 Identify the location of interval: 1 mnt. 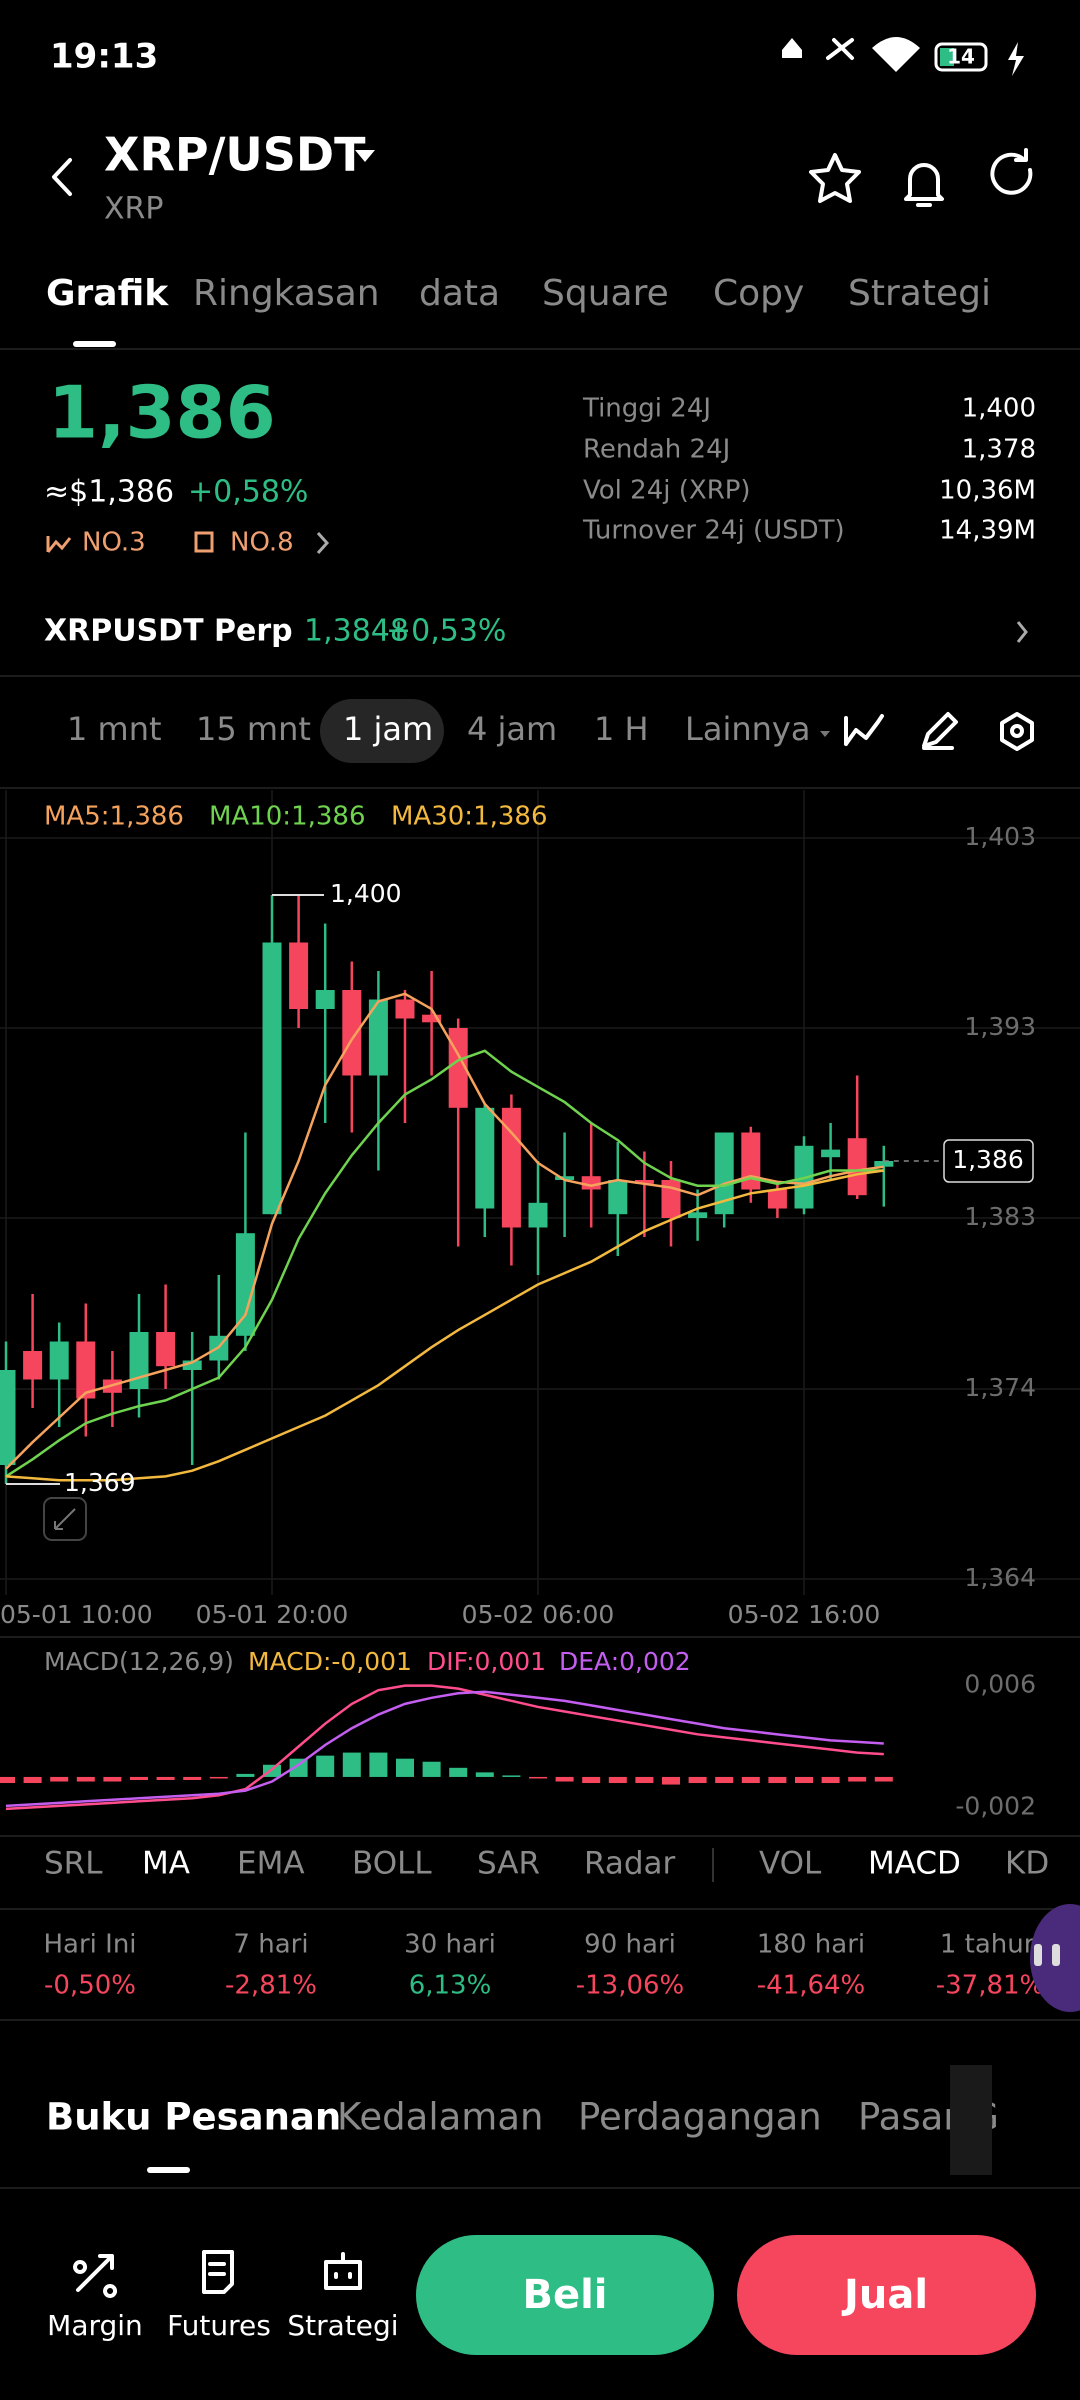
(114, 729).